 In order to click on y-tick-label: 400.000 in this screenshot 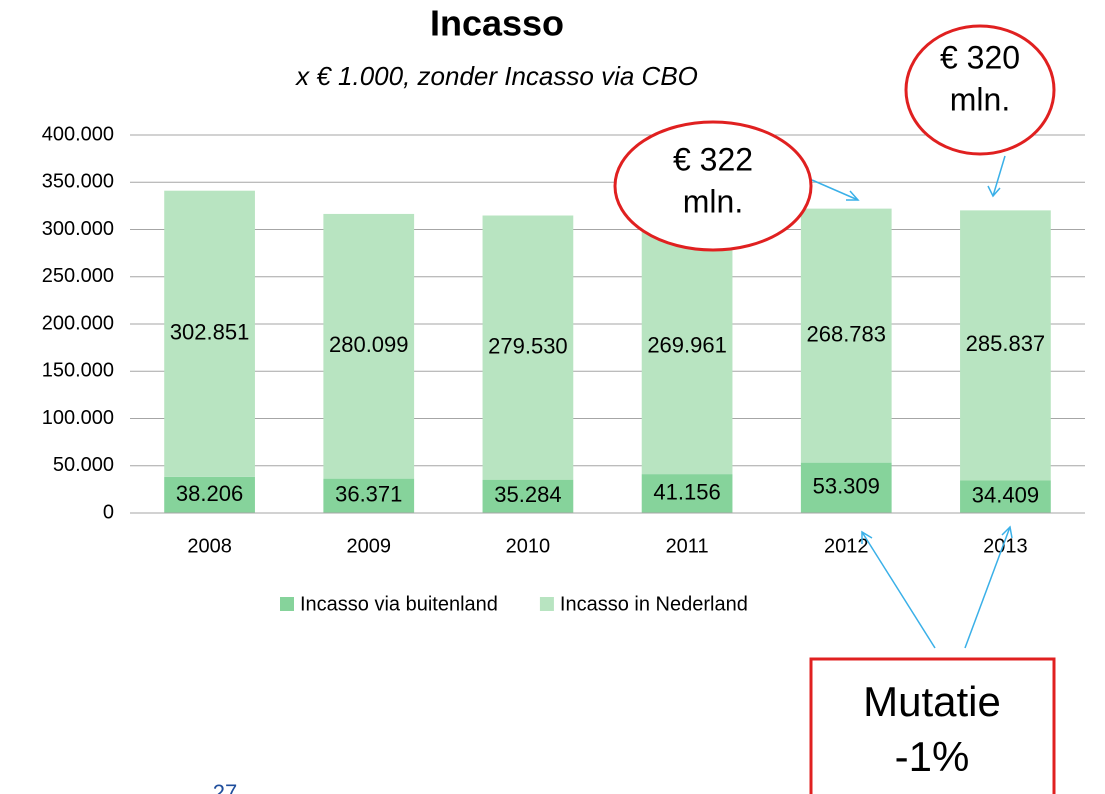, I will do `click(78, 134)`.